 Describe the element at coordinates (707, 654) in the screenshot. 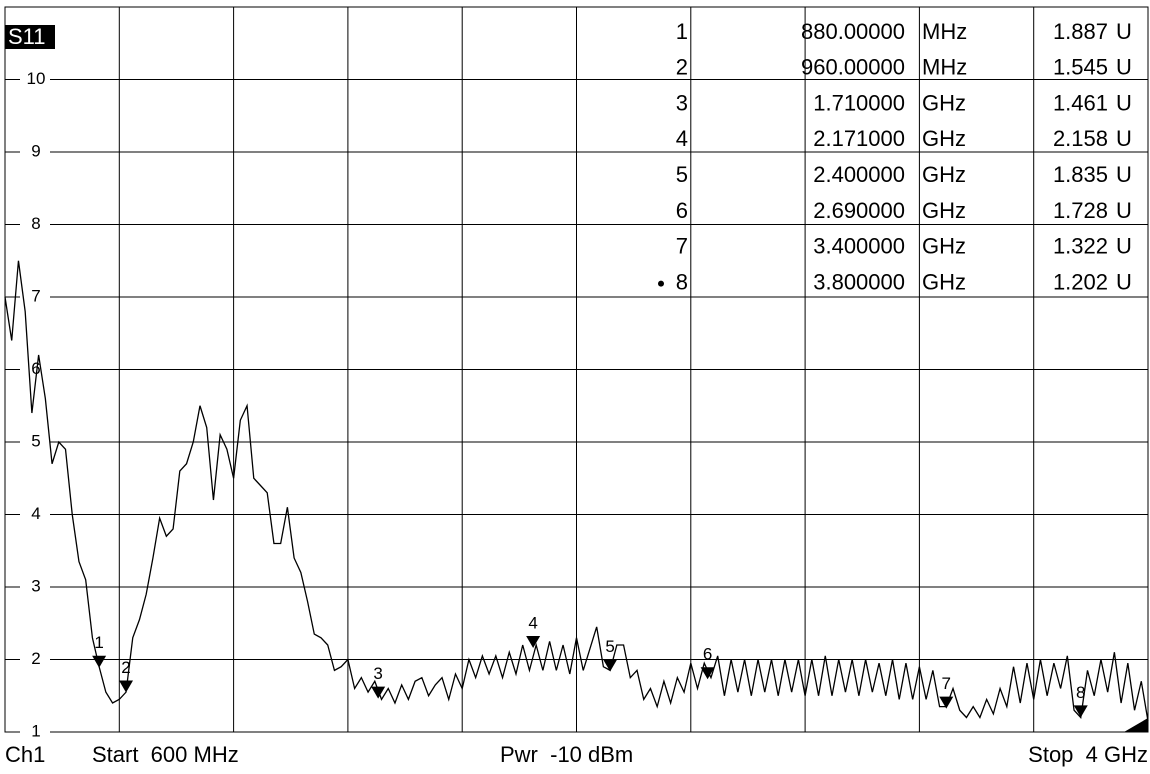

I see `marker-number: 6` at that location.